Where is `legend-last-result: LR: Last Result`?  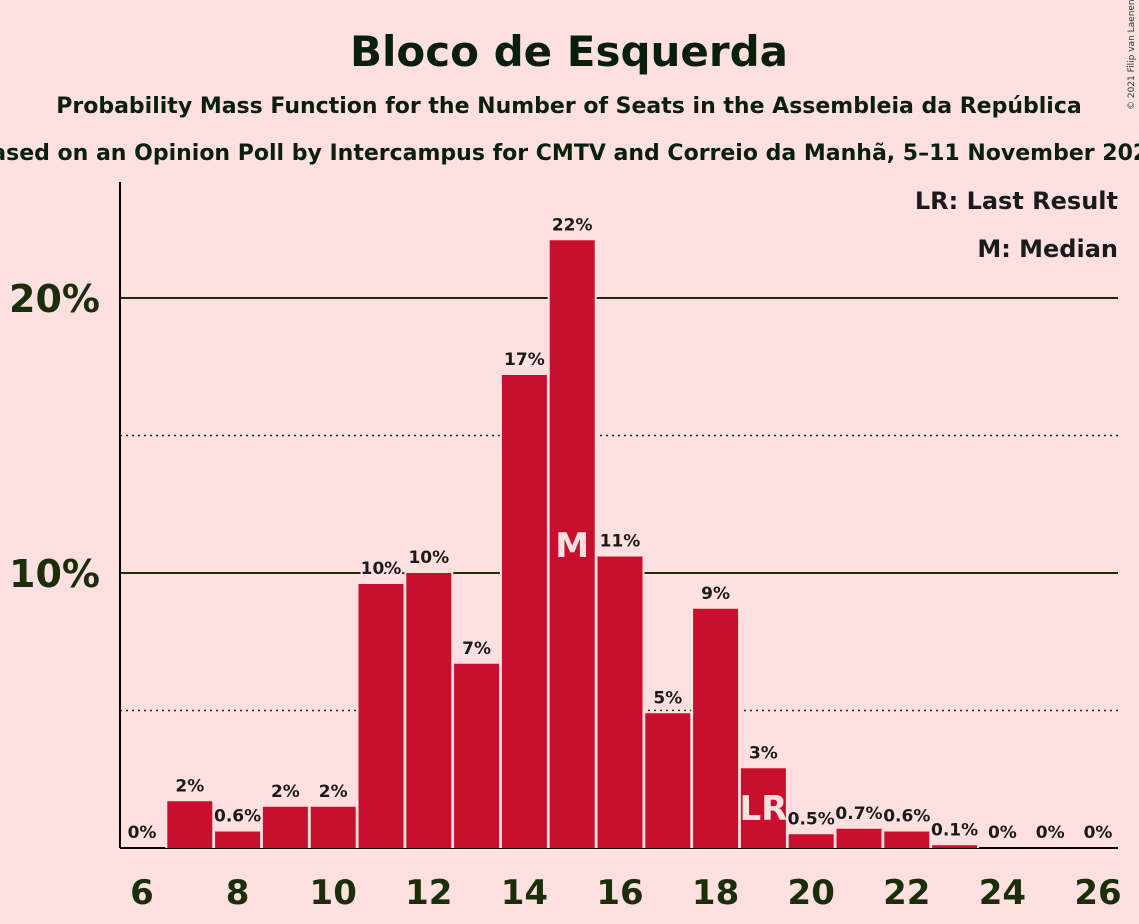
legend-last-result: LR: Last Result is located at coordinates (1016, 201).